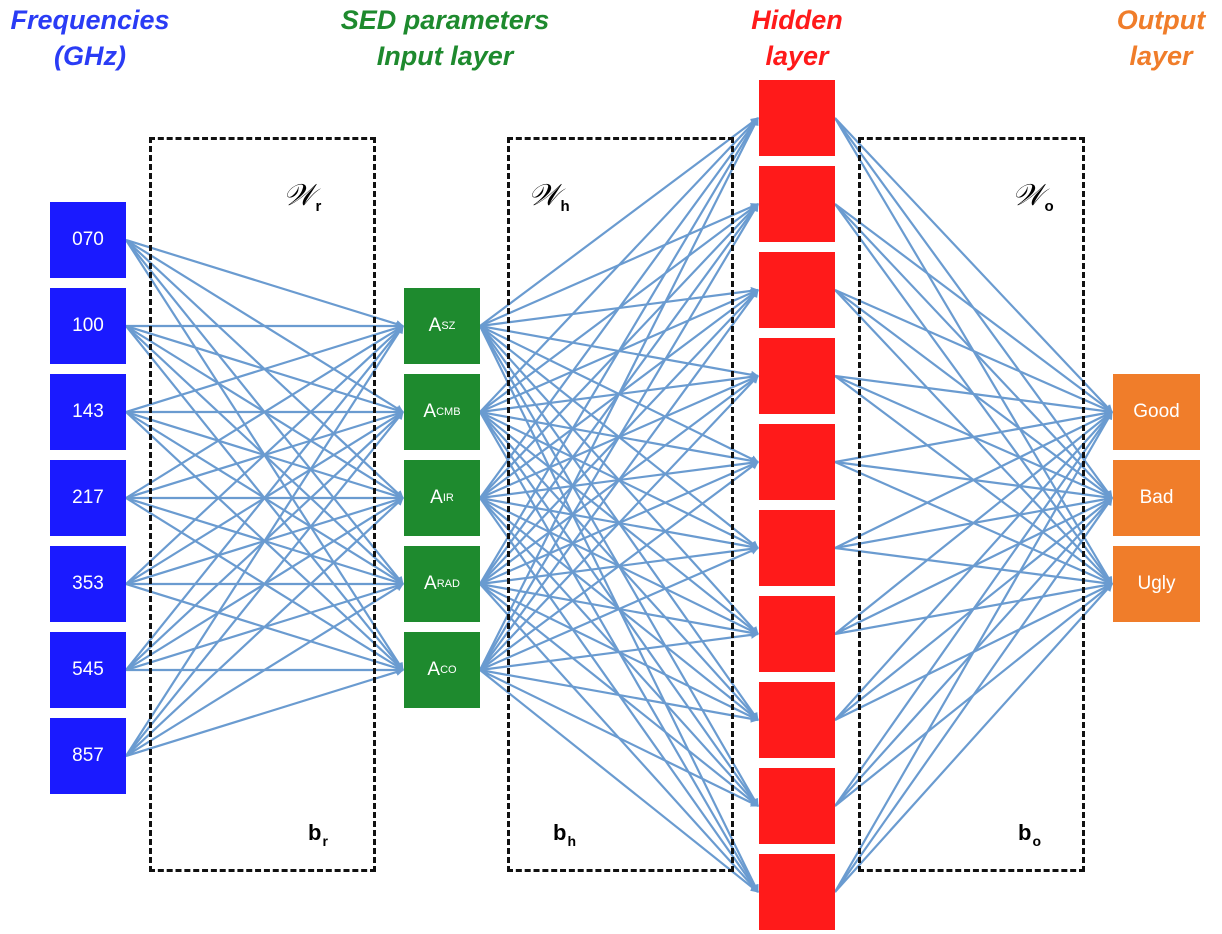  I want to click on bias-symbol-h: b, so click(560, 832).